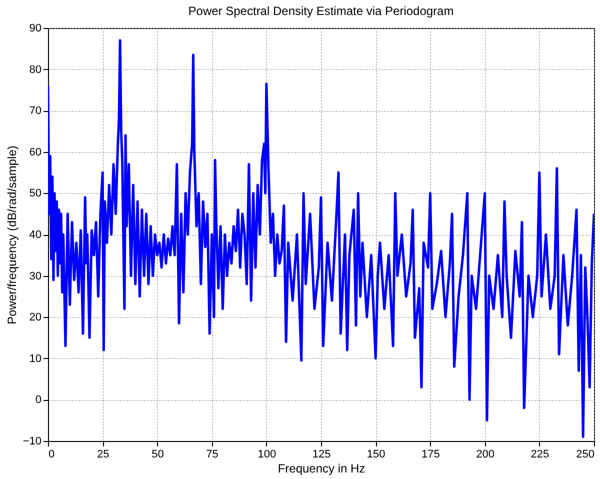 This screenshot has width=600, height=479. I want to click on x-tick-label: 250, so click(585, 454).